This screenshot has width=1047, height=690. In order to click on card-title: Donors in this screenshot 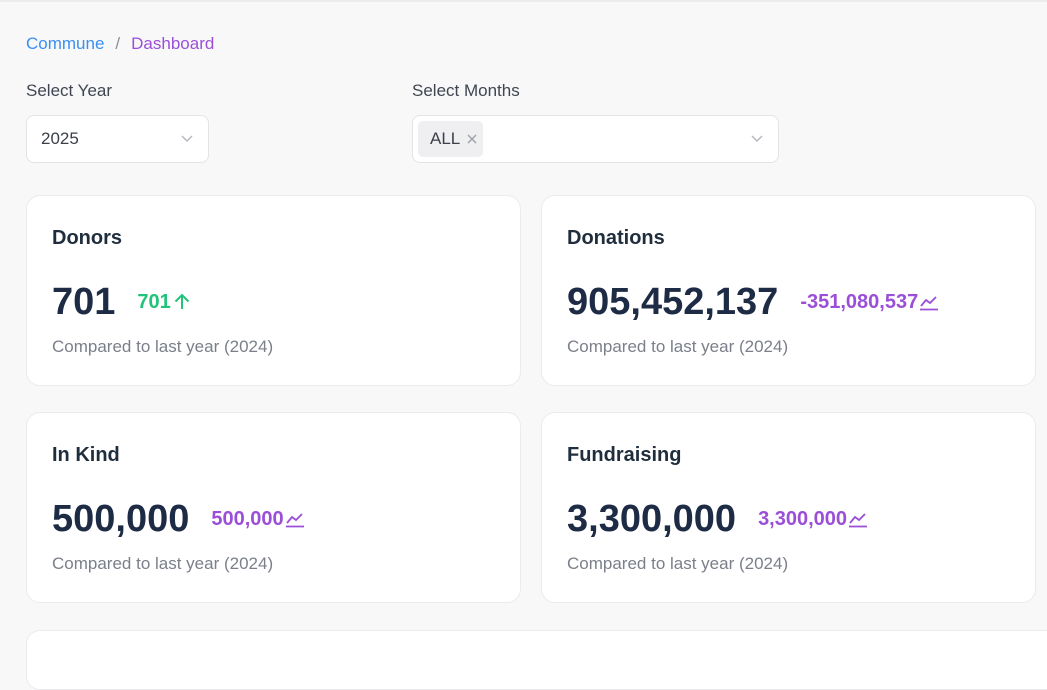, I will do `click(87, 238)`.